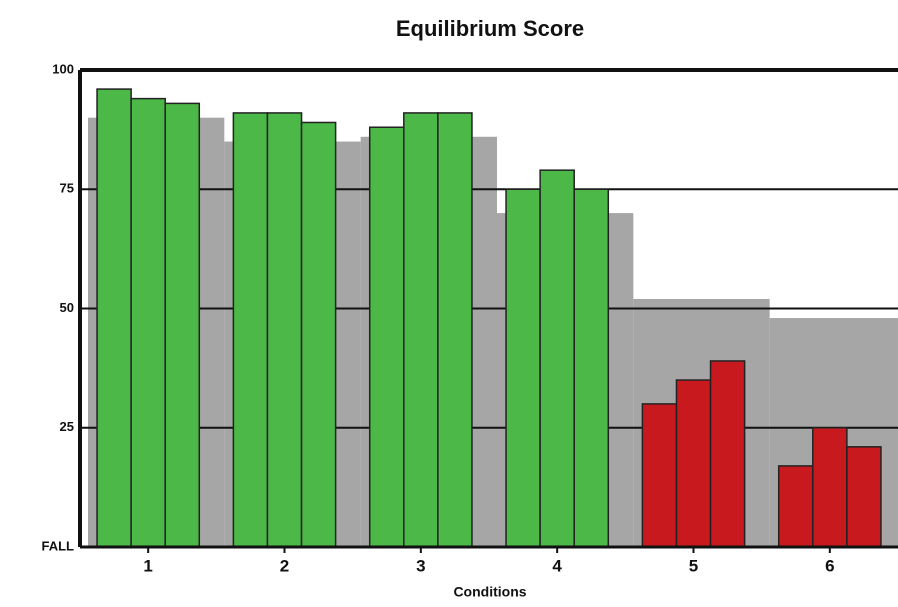  I want to click on x-tick-label: 4, so click(557, 565).